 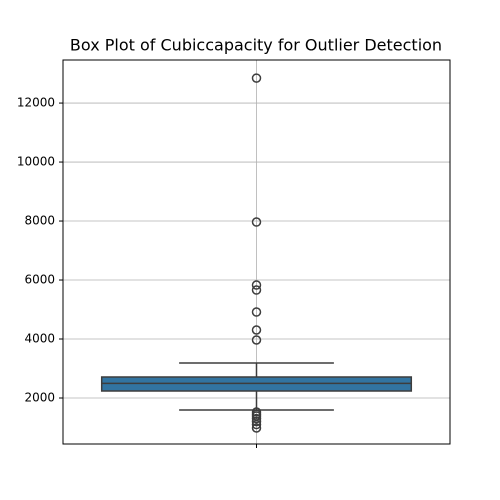 What do you see at coordinates (39, 397) in the screenshot?
I see `y-tick-label: 2000` at bounding box center [39, 397].